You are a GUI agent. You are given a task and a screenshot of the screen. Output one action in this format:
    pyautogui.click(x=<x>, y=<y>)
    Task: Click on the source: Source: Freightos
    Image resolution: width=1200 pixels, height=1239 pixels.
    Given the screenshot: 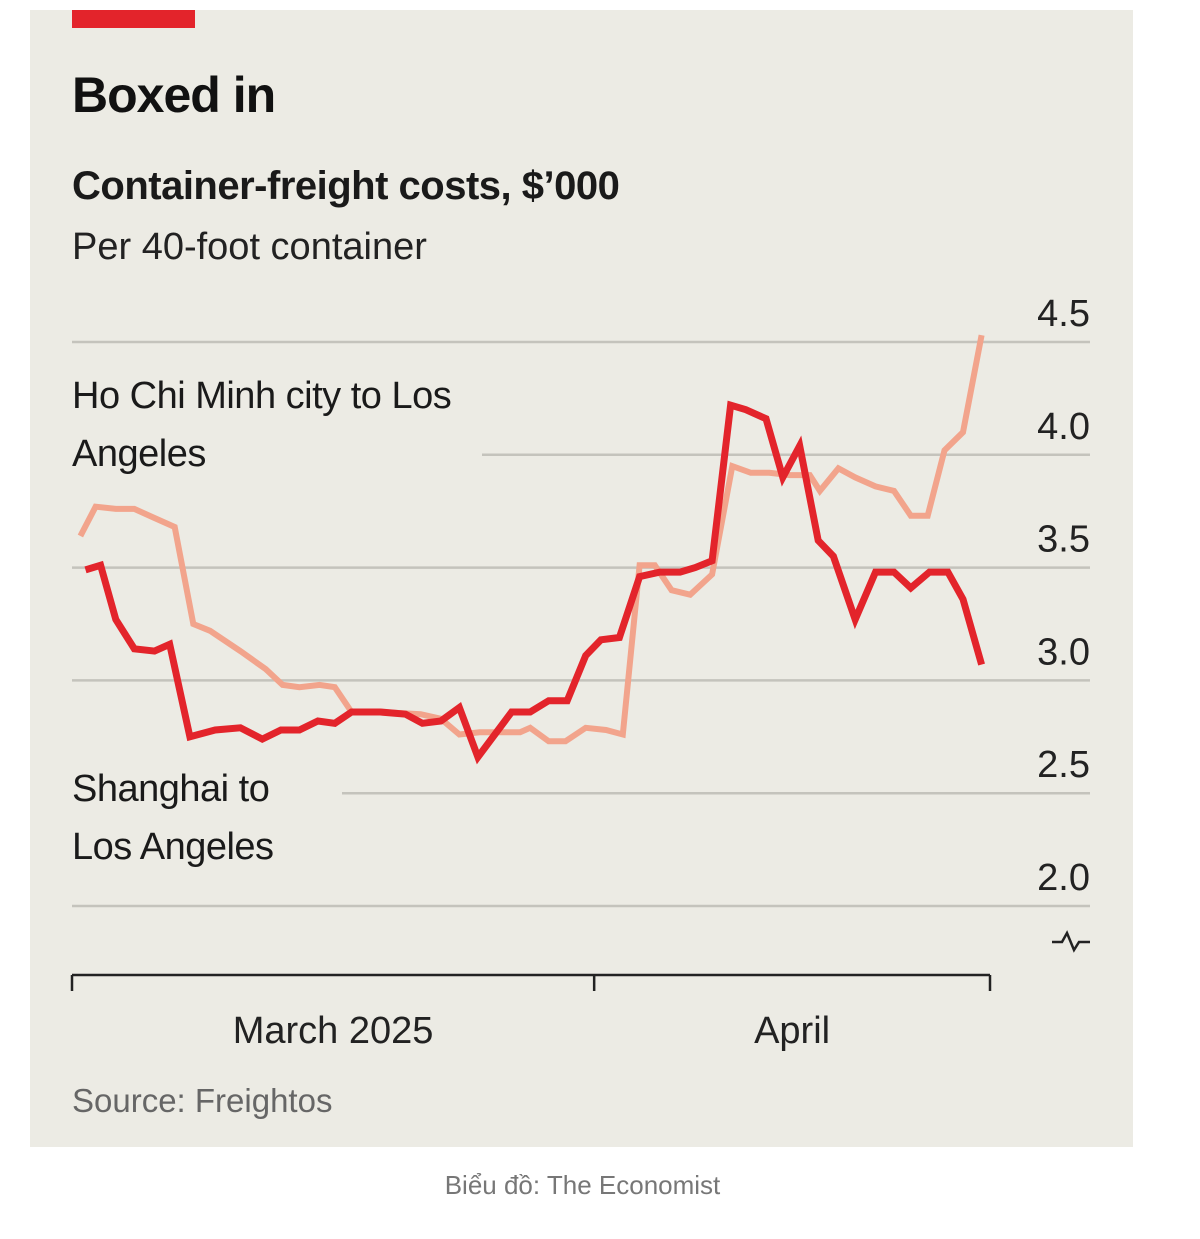 What is the action you would take?
    pyautogui.click(x=202, y=1100)
    